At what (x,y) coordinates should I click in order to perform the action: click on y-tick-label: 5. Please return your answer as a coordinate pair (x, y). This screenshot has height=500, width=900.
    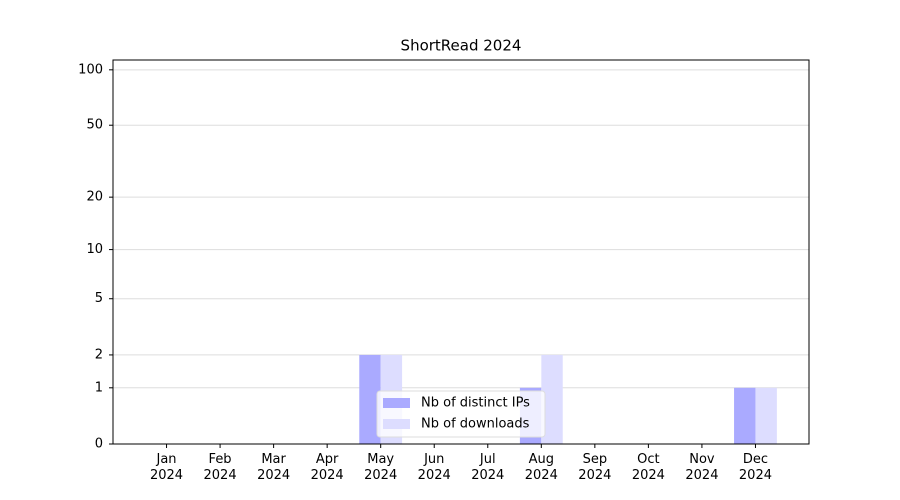
    Looking at the image, I should click on (99, 298).